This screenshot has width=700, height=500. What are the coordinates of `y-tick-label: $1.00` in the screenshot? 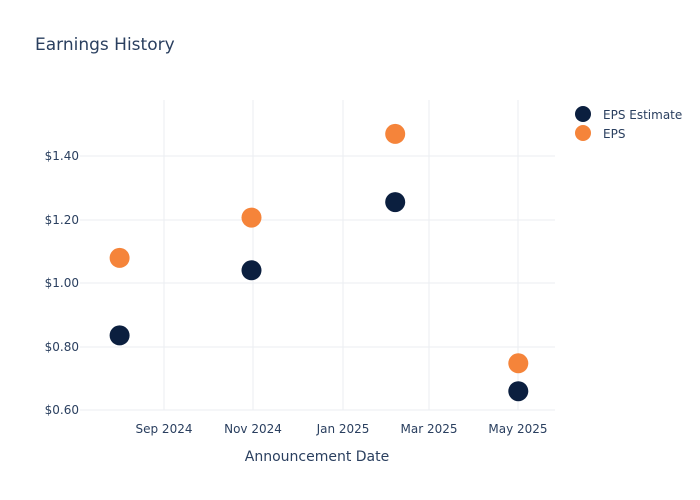 It's located at (62, 283).